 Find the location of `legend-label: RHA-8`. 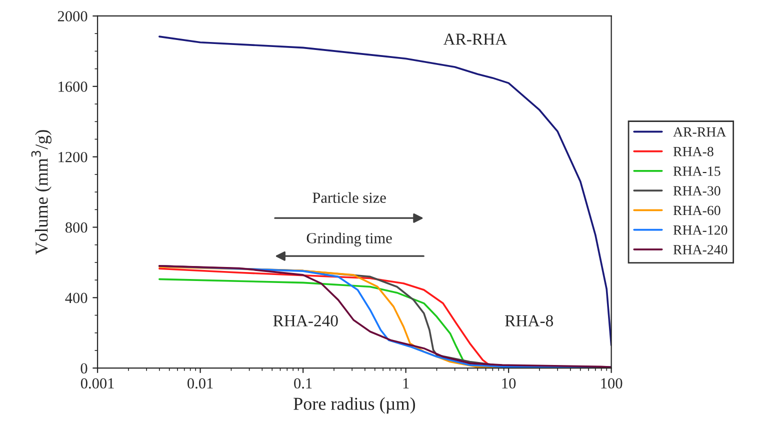

legend-label: RHA-8 is located at coordinates (693, 151).